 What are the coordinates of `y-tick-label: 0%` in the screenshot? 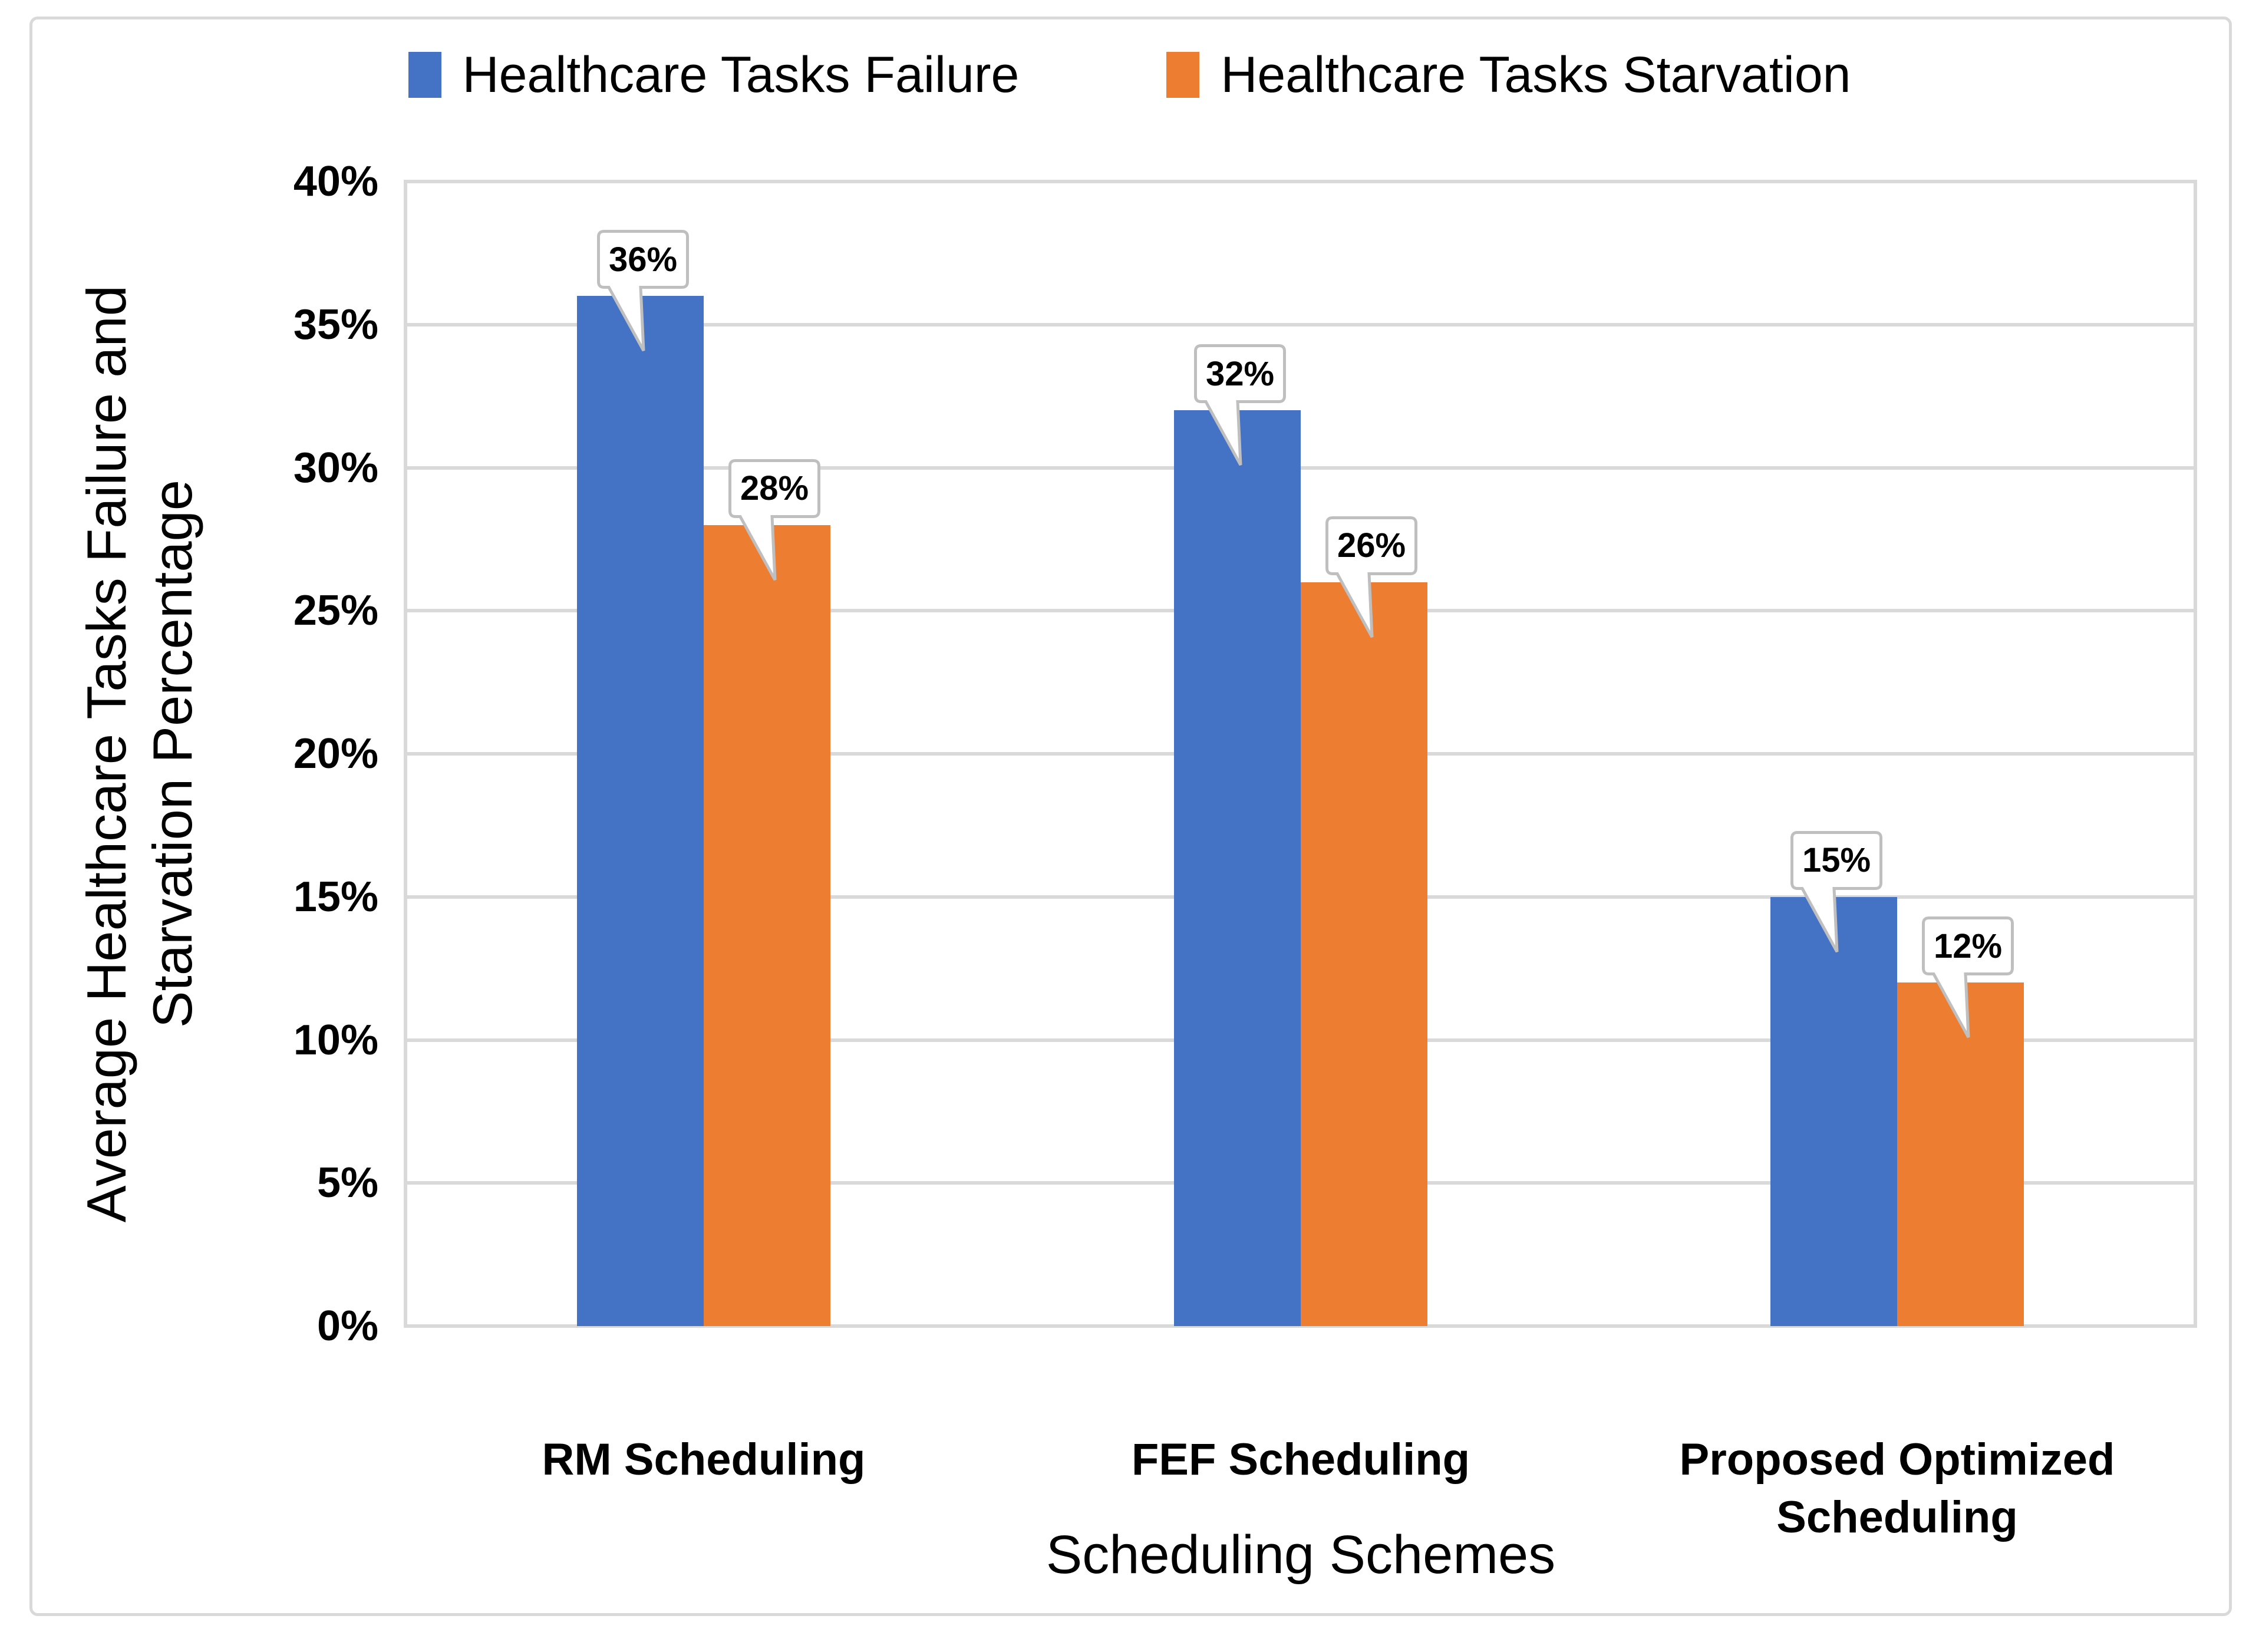 It's located at (347, 1327).